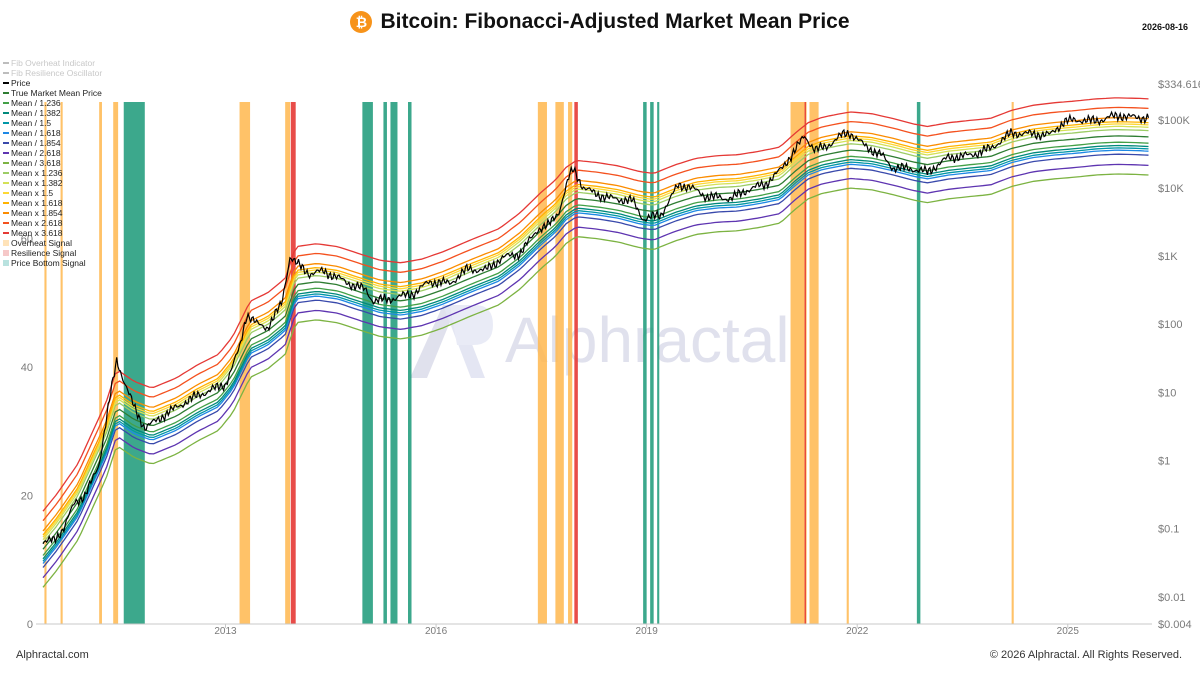 Image resolution: width=1200 pixels, height=675 pixels. What do you see at coordinates (57, 73) in the screenshot?
I see `legend-label: Fib Resilience Oscillator` at bounding box center [57, 73].